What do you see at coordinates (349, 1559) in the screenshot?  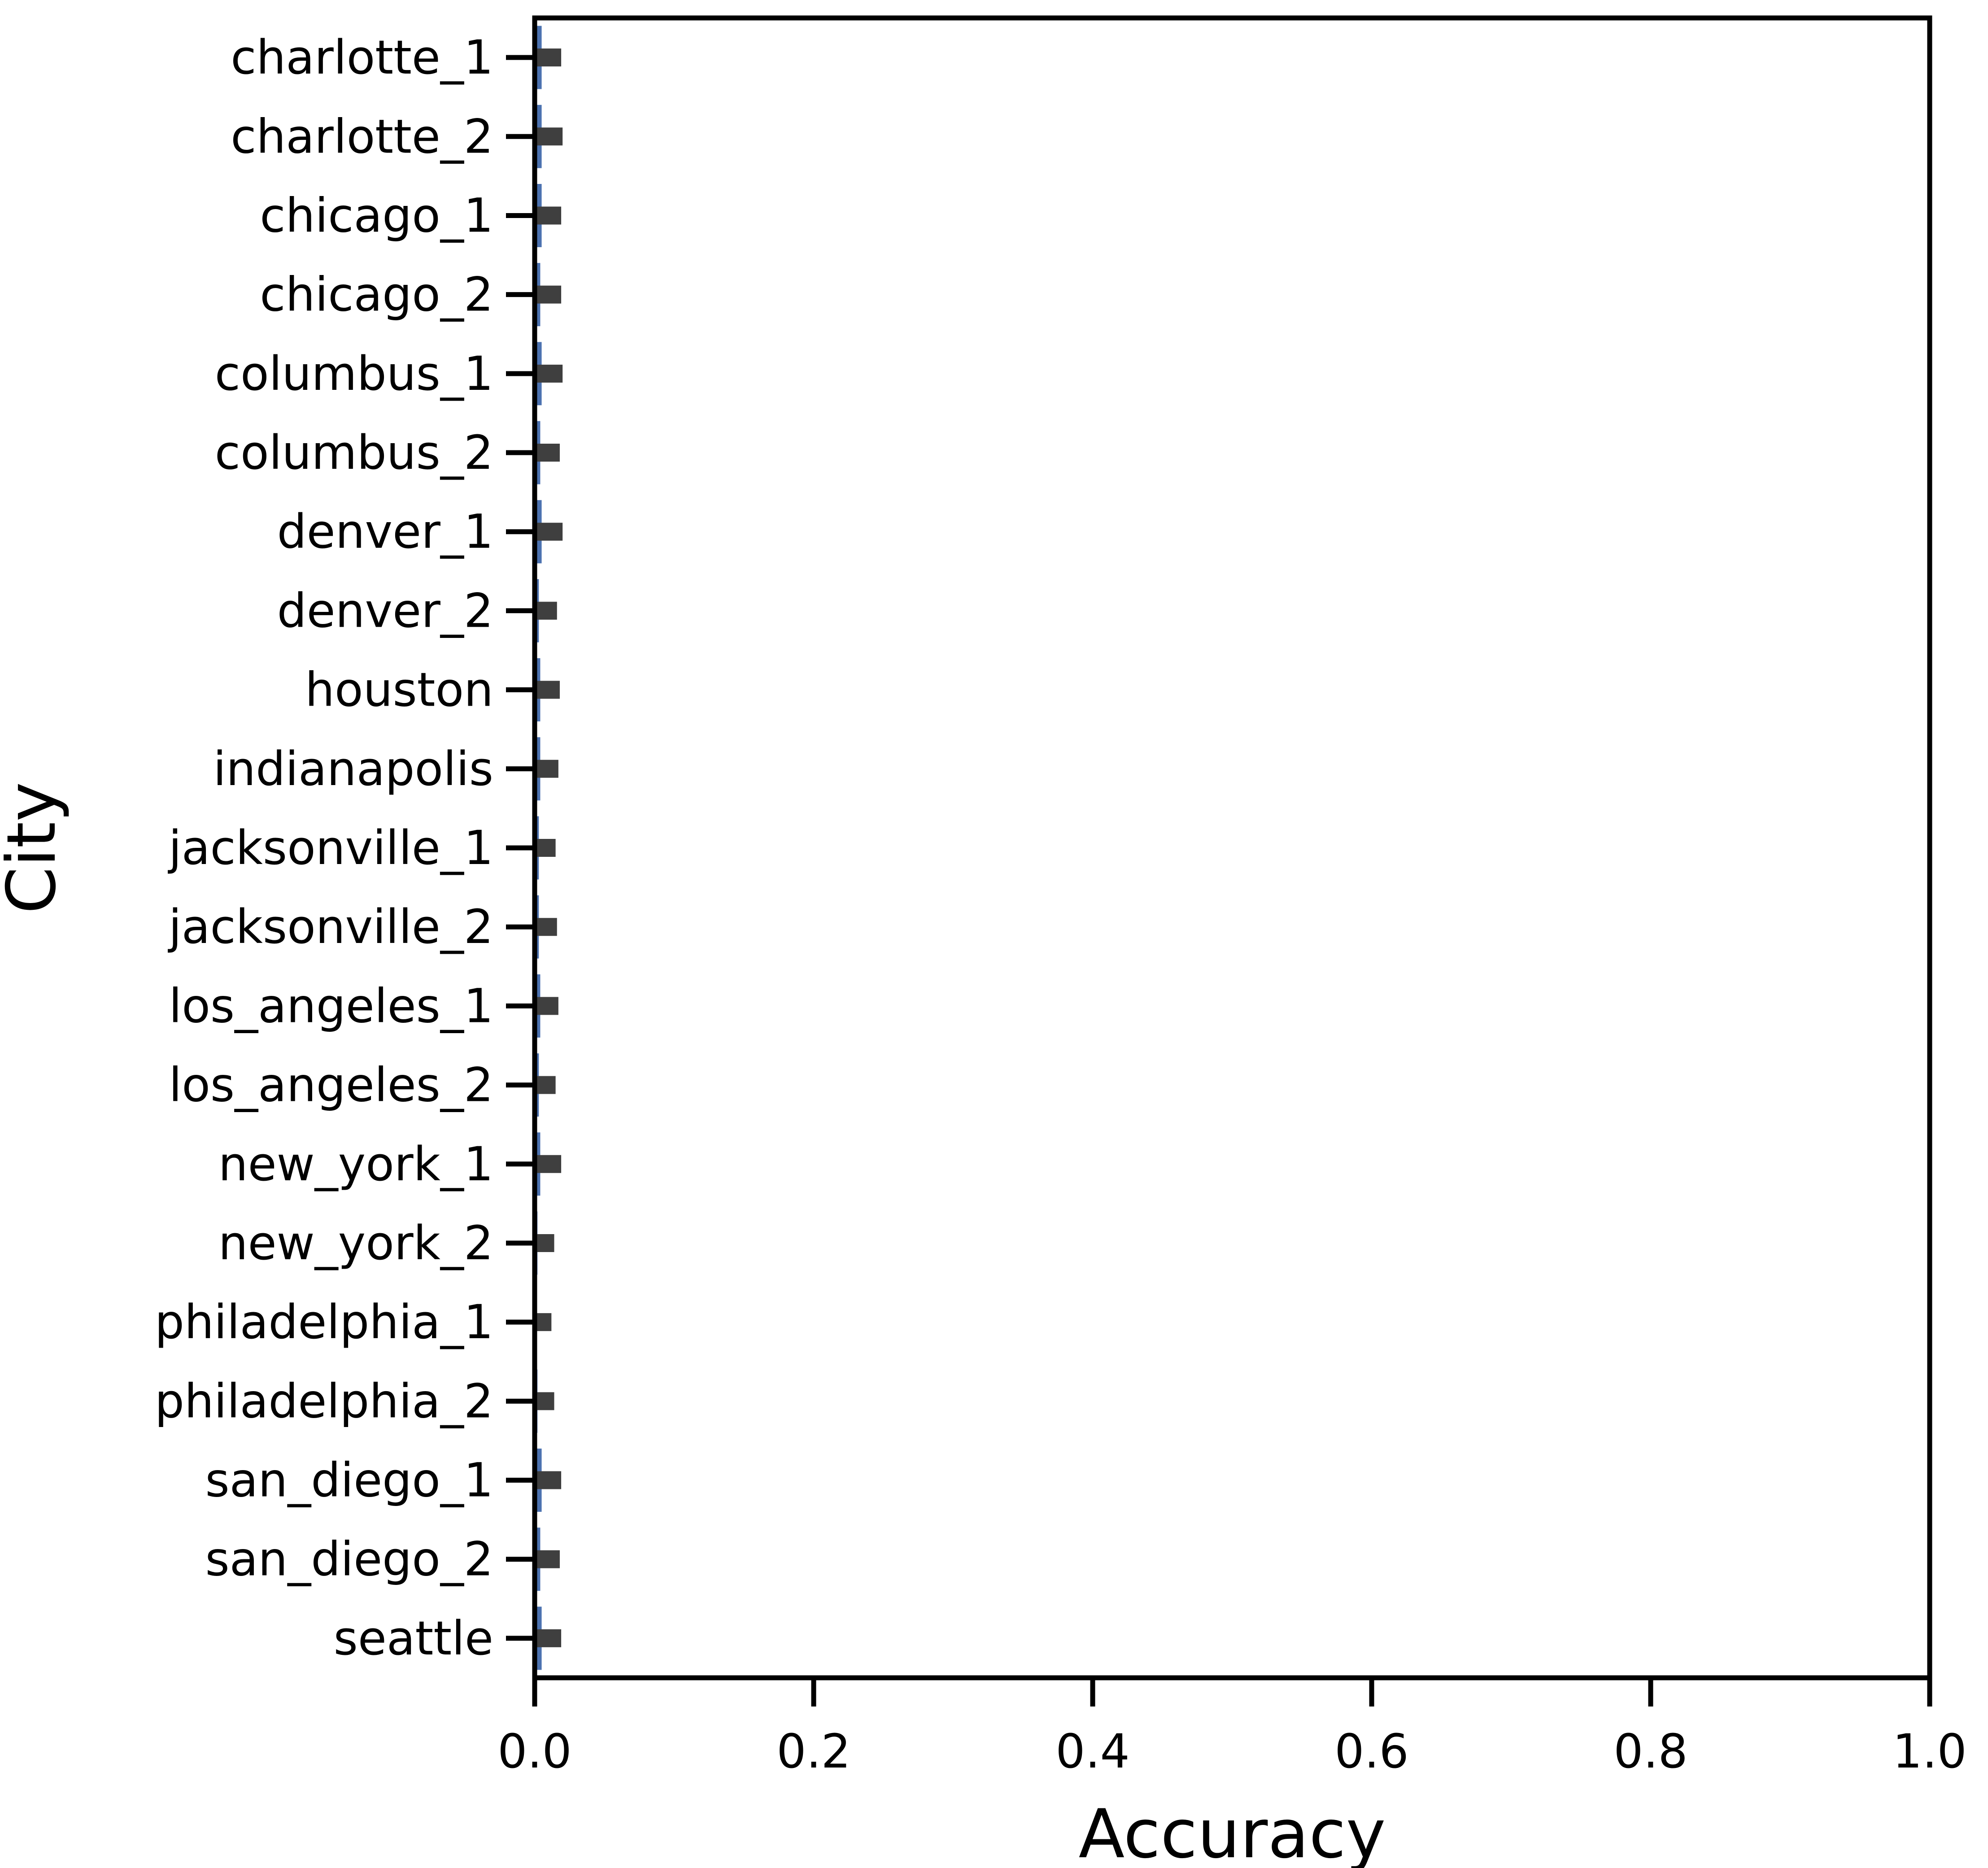 I see `y-tick-label: san_diego_2` at bounding box center [349, 1559].